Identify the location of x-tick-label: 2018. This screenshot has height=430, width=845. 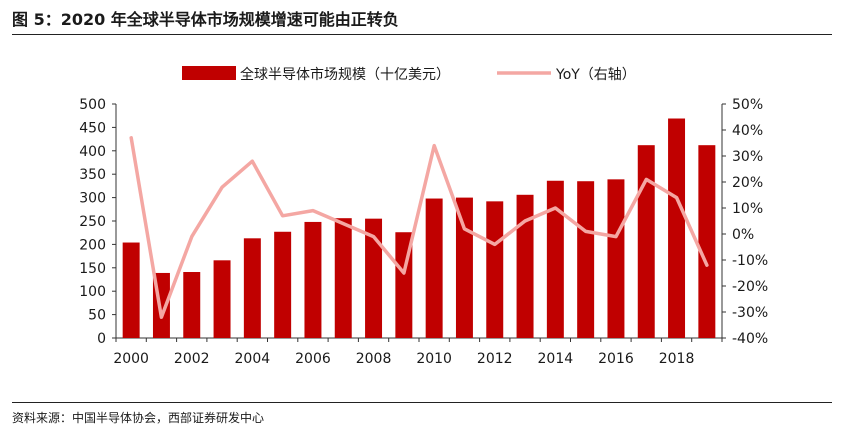
(677, 359).